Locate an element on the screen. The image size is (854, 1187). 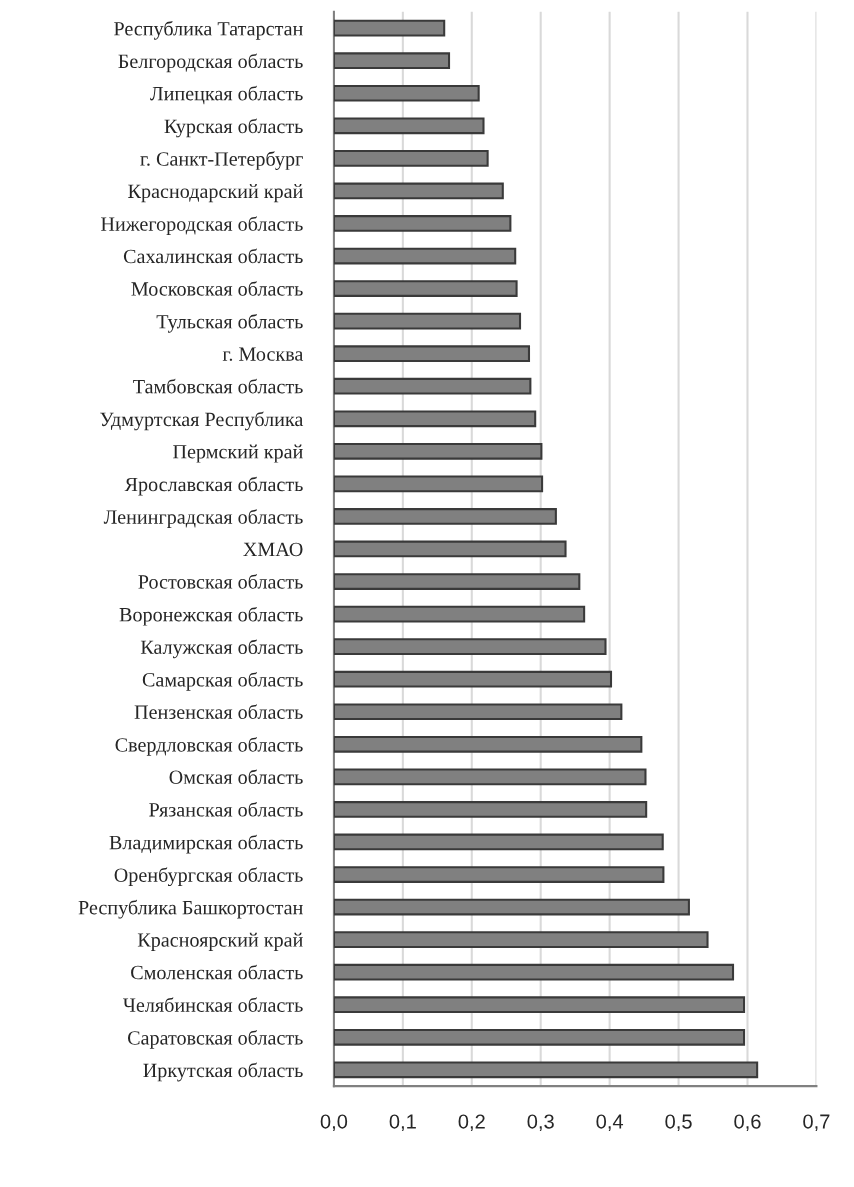
y-tick-label: Челябинская область is located at coordinates (213, 1004).